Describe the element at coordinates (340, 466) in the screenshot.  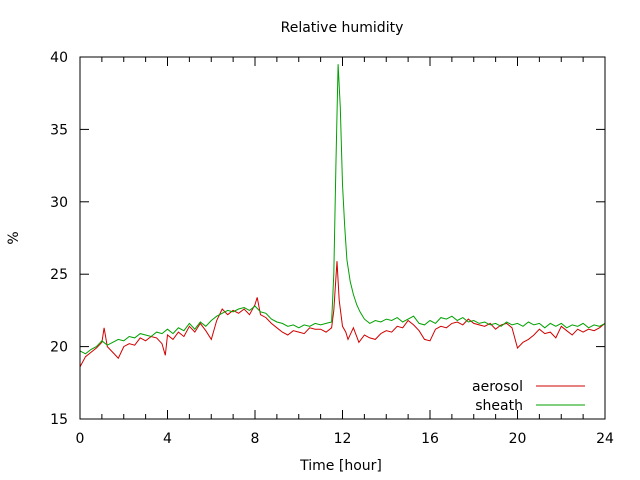
I see `x-axis-label: Time [hour]` at that location.